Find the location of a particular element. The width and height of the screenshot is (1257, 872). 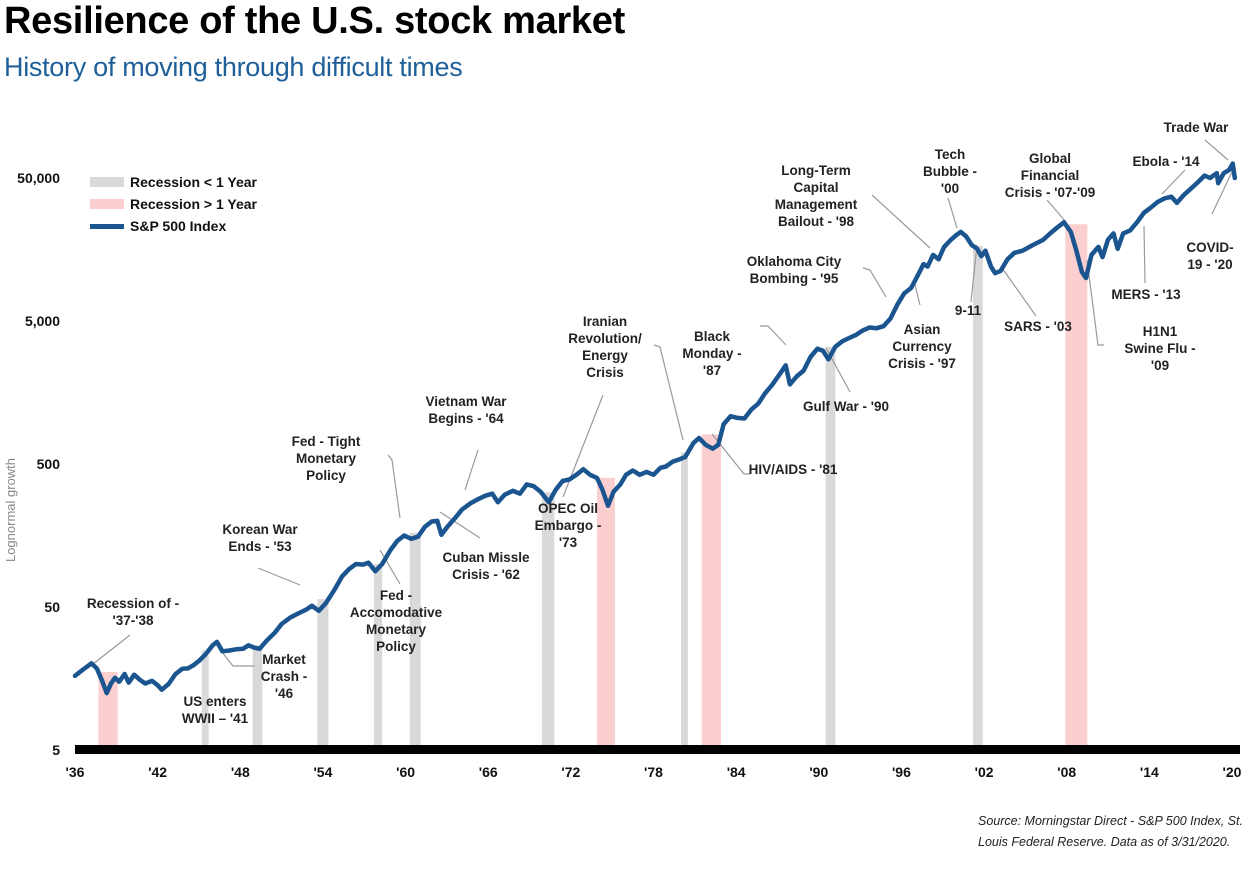

annotation-line: Korean War is located at coordinates (260, 529).